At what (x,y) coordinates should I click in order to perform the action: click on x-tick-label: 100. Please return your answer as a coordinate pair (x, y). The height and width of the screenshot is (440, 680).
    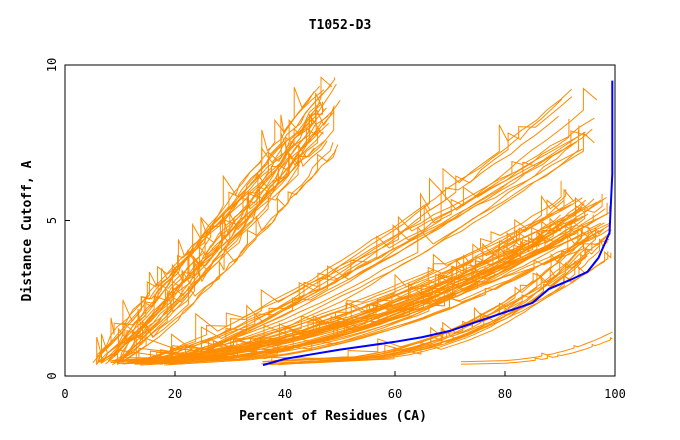
    Looking at the image, I should click on (615, 394).